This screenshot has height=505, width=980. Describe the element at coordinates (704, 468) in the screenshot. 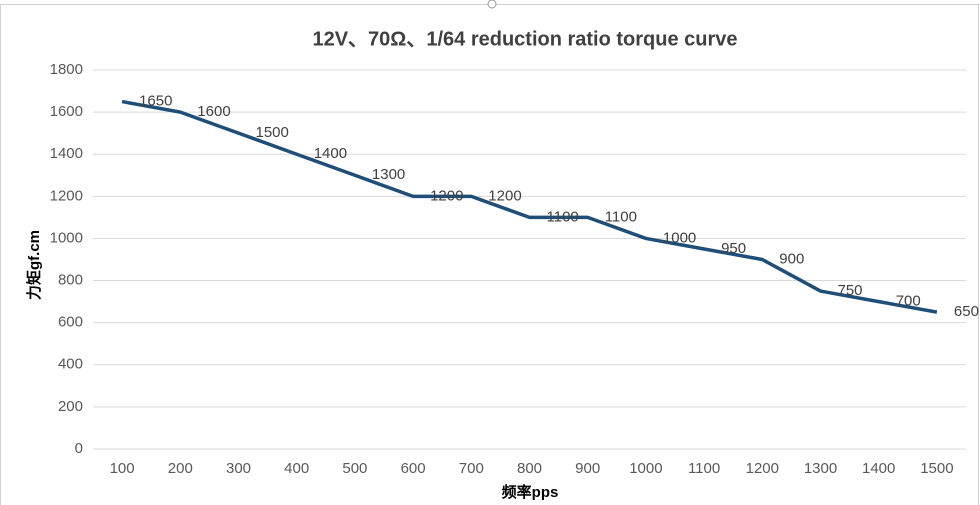

I see `x-tick-label: 1100` at that location.